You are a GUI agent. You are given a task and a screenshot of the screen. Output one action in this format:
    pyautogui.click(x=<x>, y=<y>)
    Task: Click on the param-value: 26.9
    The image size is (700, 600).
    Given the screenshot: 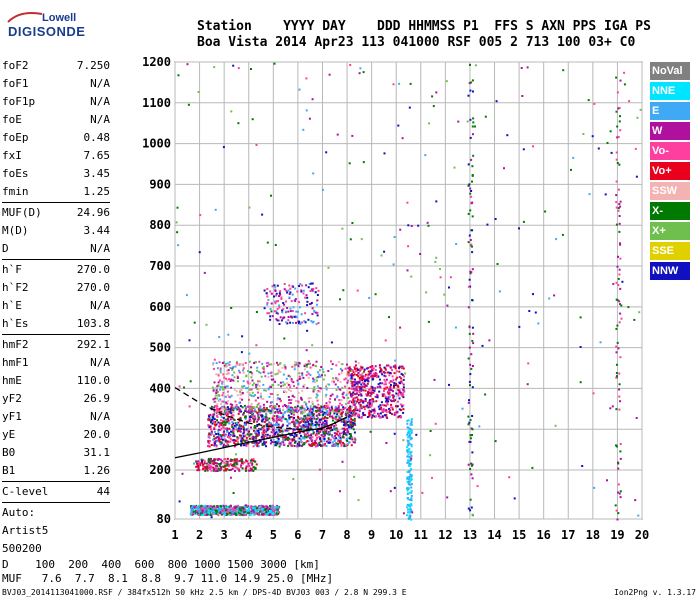 What is the action you would take?
    pyautogui.click(x=97, y=398)
    